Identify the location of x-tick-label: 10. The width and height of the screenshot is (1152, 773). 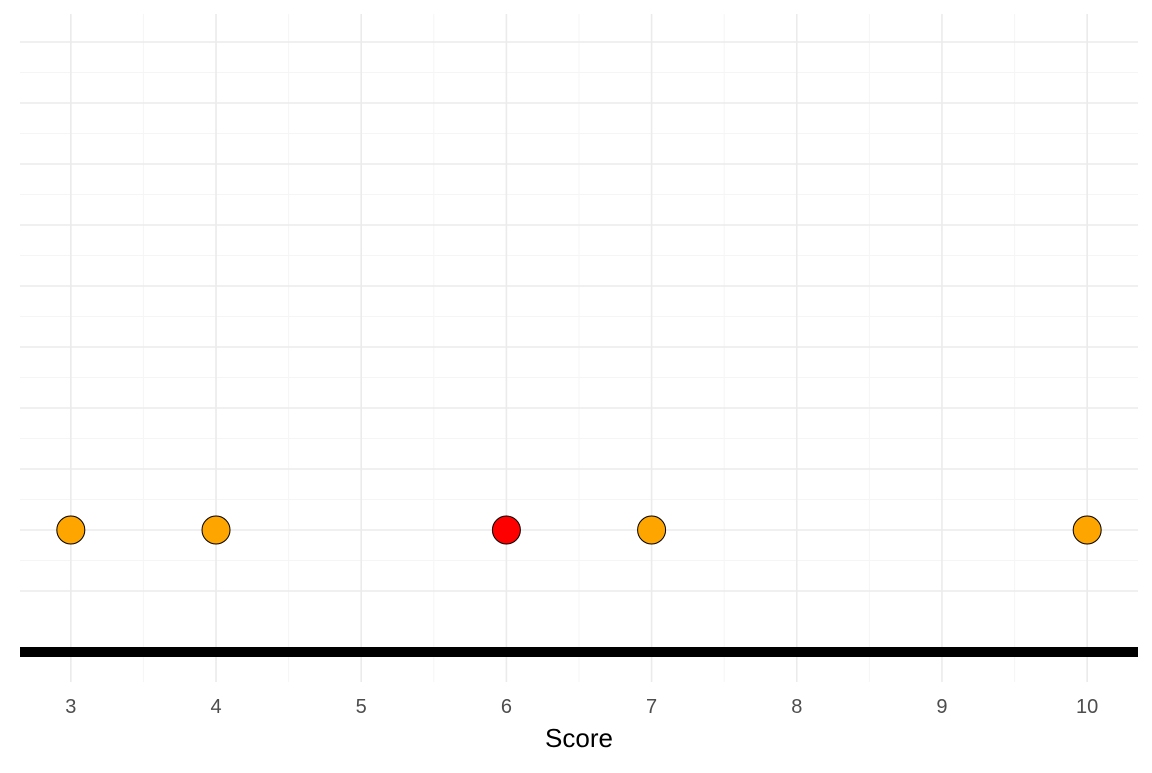
(1087, 707).